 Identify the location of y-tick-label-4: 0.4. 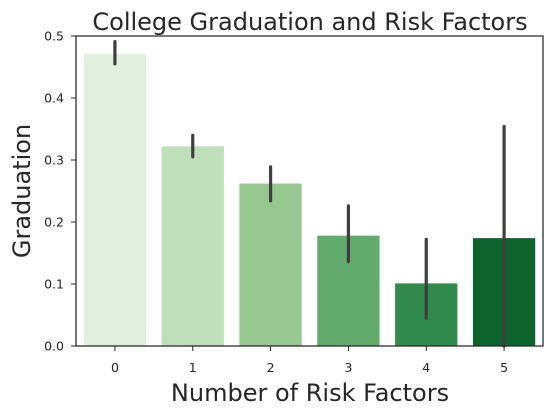
(54, 98).